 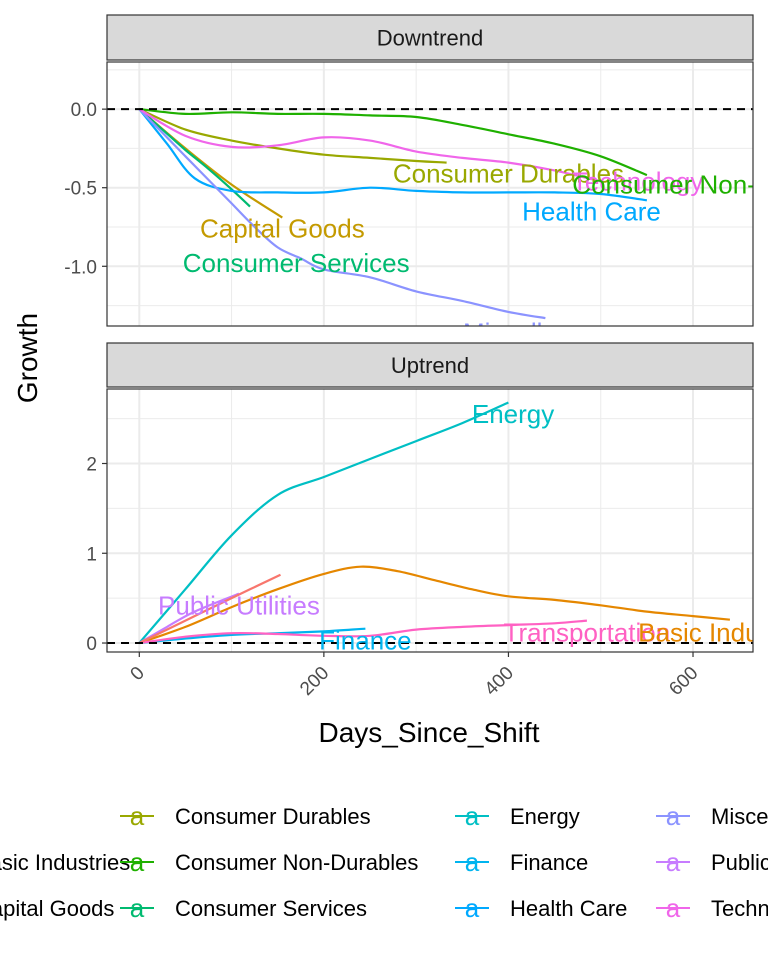 What do you see at coordinates (703, 632) in the screenshot?
I see `series-label-basic-industries: Basic Industries` at bounding box center [703, 632].